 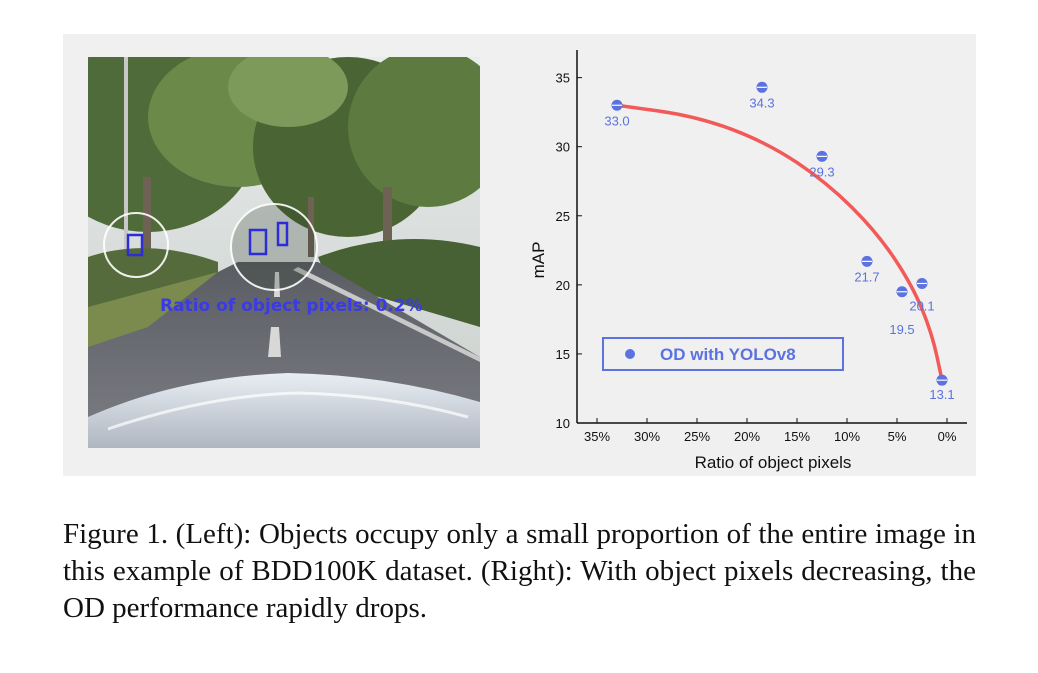 What do you see at coordinates (563, 423) in the screenshot?
I see `y-tick-label: 10` at bounding box center [563, 423].